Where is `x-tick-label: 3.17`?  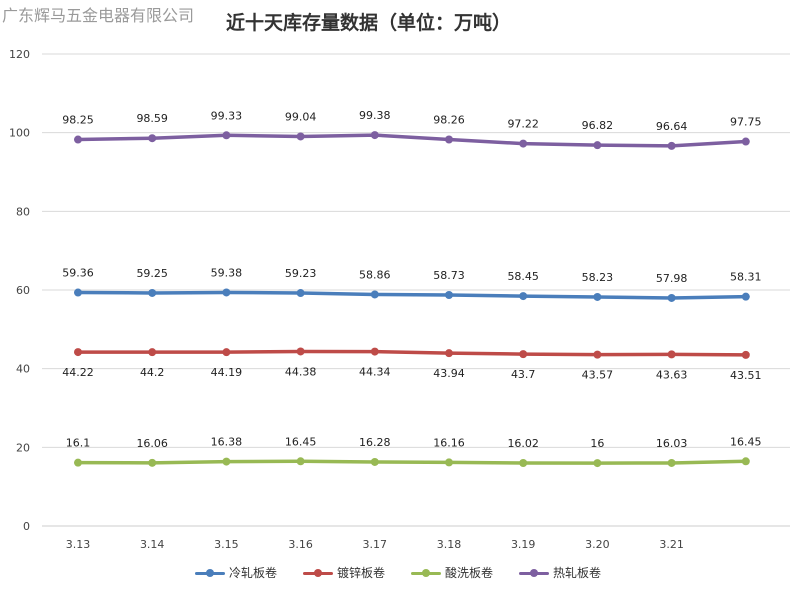
x-tick-label: 3.17 is located at coordinates (375, 544).